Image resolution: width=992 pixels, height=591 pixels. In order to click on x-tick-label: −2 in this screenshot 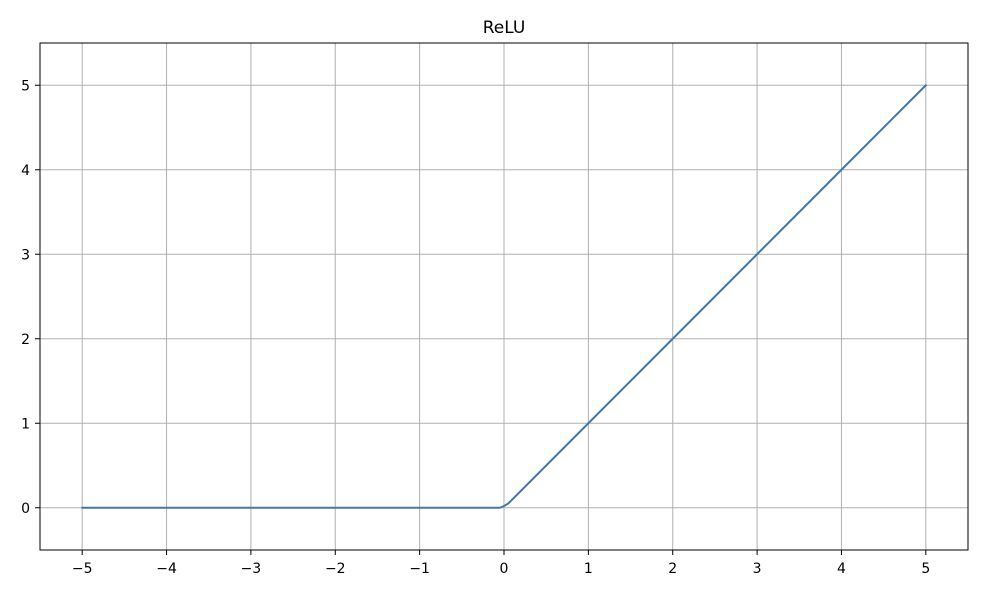, I will do `click(335, 569)`.